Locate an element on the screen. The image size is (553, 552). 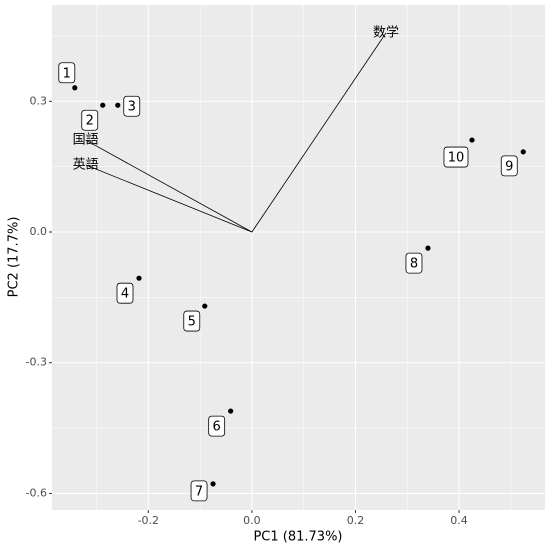
point-label: 4 is located at coordinates (125, 294).